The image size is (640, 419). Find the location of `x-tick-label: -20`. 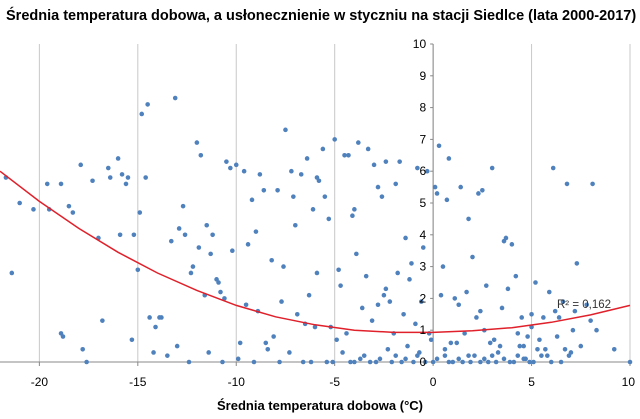

x-tick-label: -20 is located at coordinates (40, 382).